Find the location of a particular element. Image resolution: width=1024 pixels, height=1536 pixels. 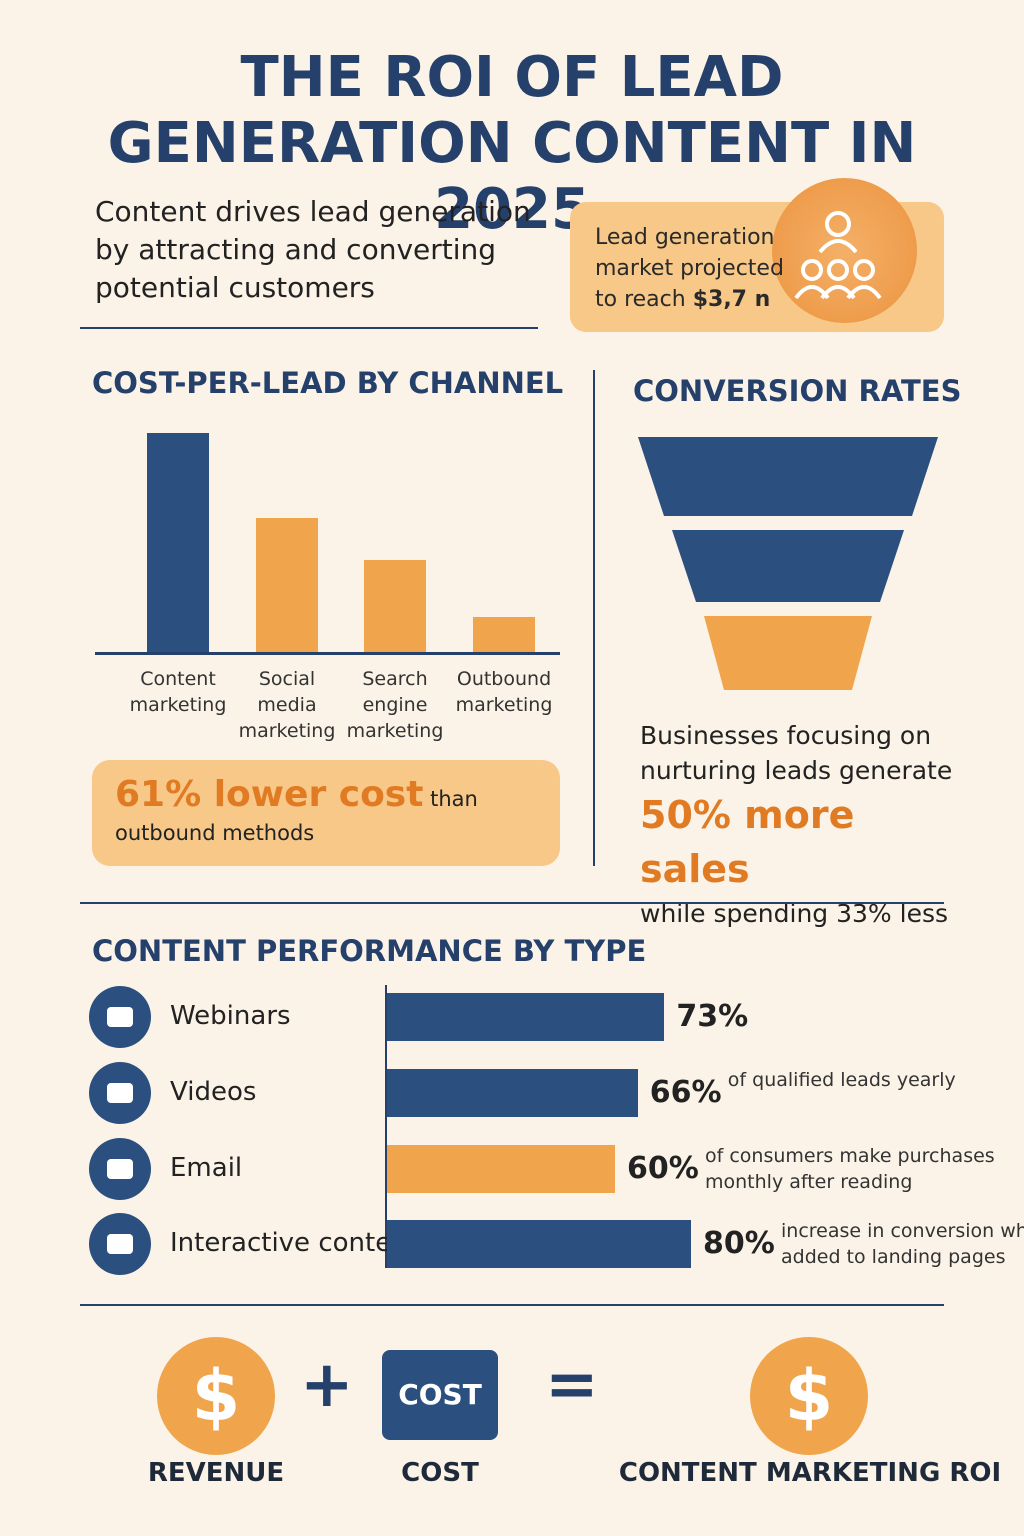

callout-circle is located at coordinates (844, 250).